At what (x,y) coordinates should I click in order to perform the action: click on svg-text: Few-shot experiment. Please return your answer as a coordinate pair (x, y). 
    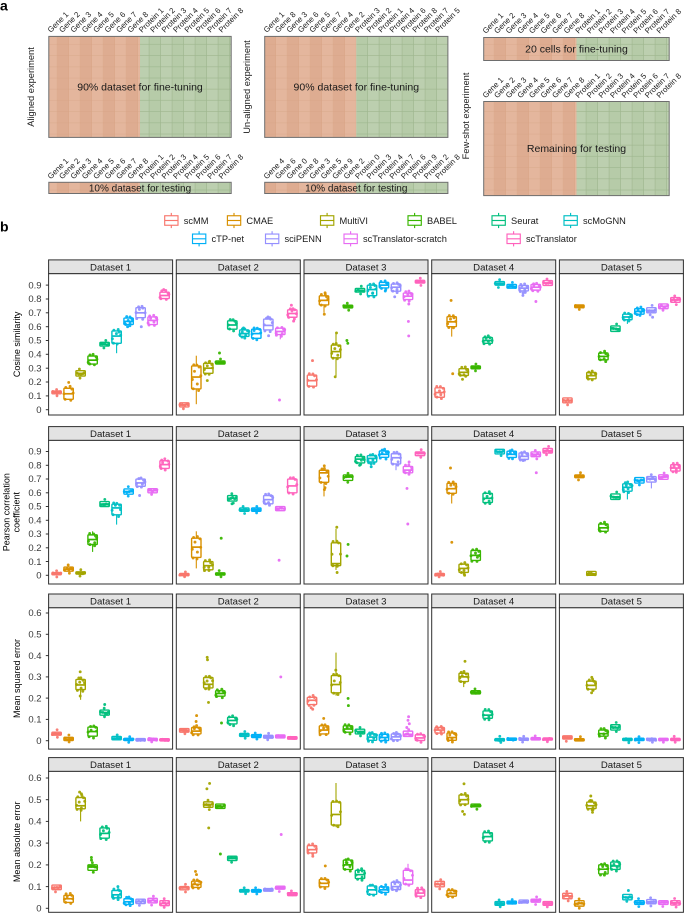
    Looking at the image, I should click on (466, 115).